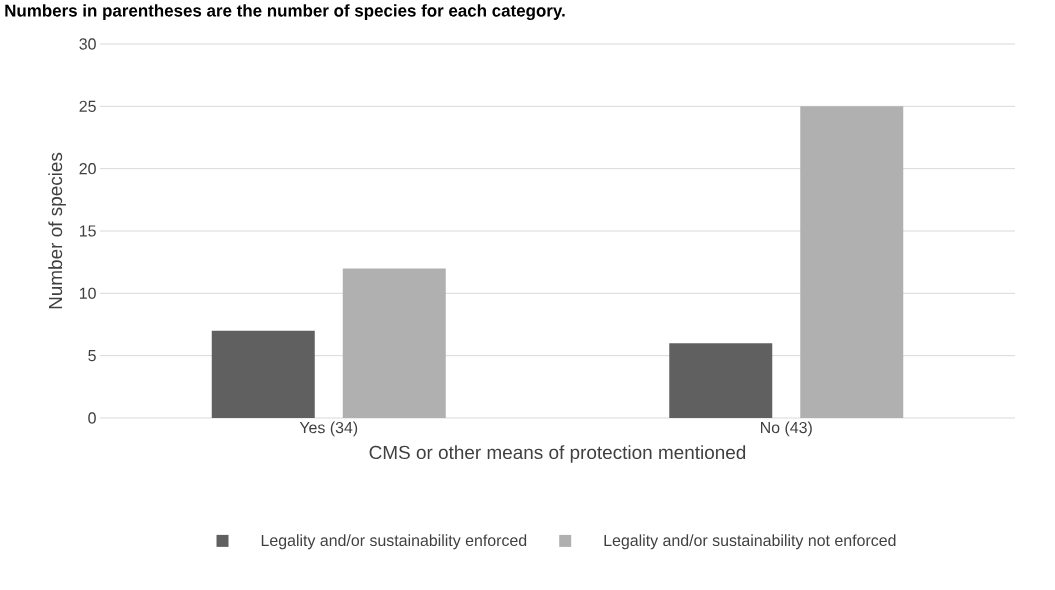  What do you see at coordinates (57, 230) in the screenshot?
I see `y-axis-title: Number of species` at bounding box center [57, 230].